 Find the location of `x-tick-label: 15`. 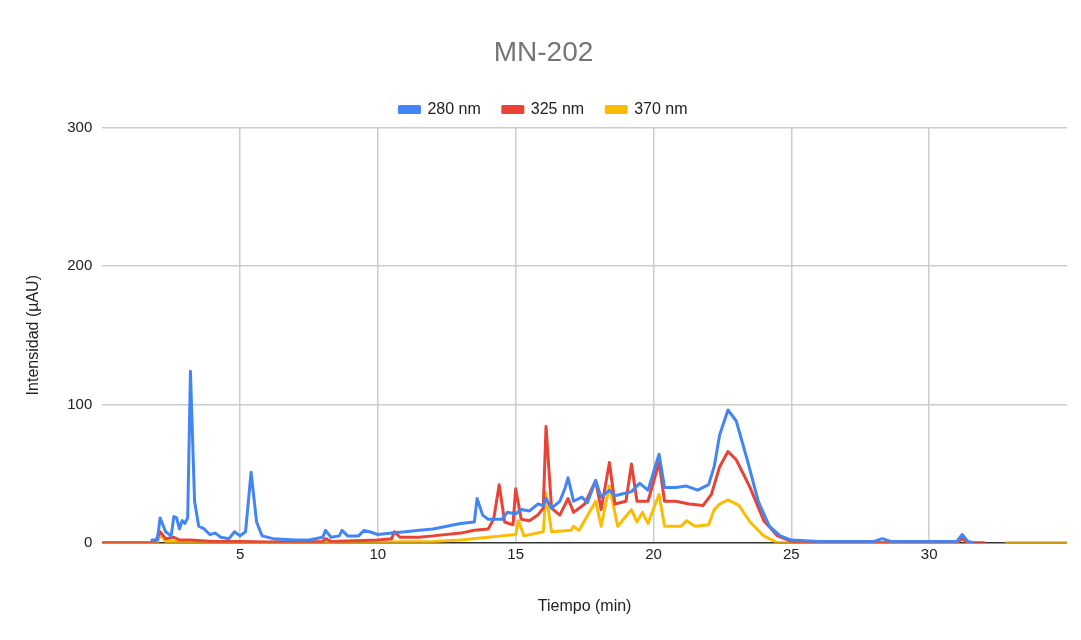

x-tick-label: 15 is located at coordinates (516, 553).